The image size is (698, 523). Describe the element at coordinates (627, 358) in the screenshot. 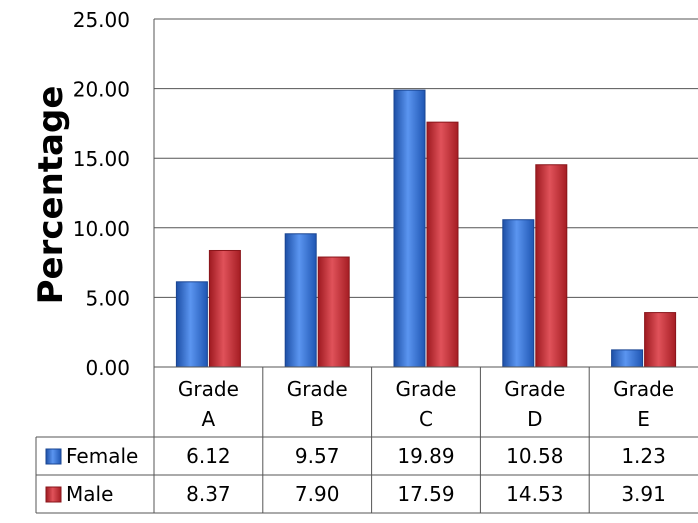

I see `bar-female-grade-e` at that location.